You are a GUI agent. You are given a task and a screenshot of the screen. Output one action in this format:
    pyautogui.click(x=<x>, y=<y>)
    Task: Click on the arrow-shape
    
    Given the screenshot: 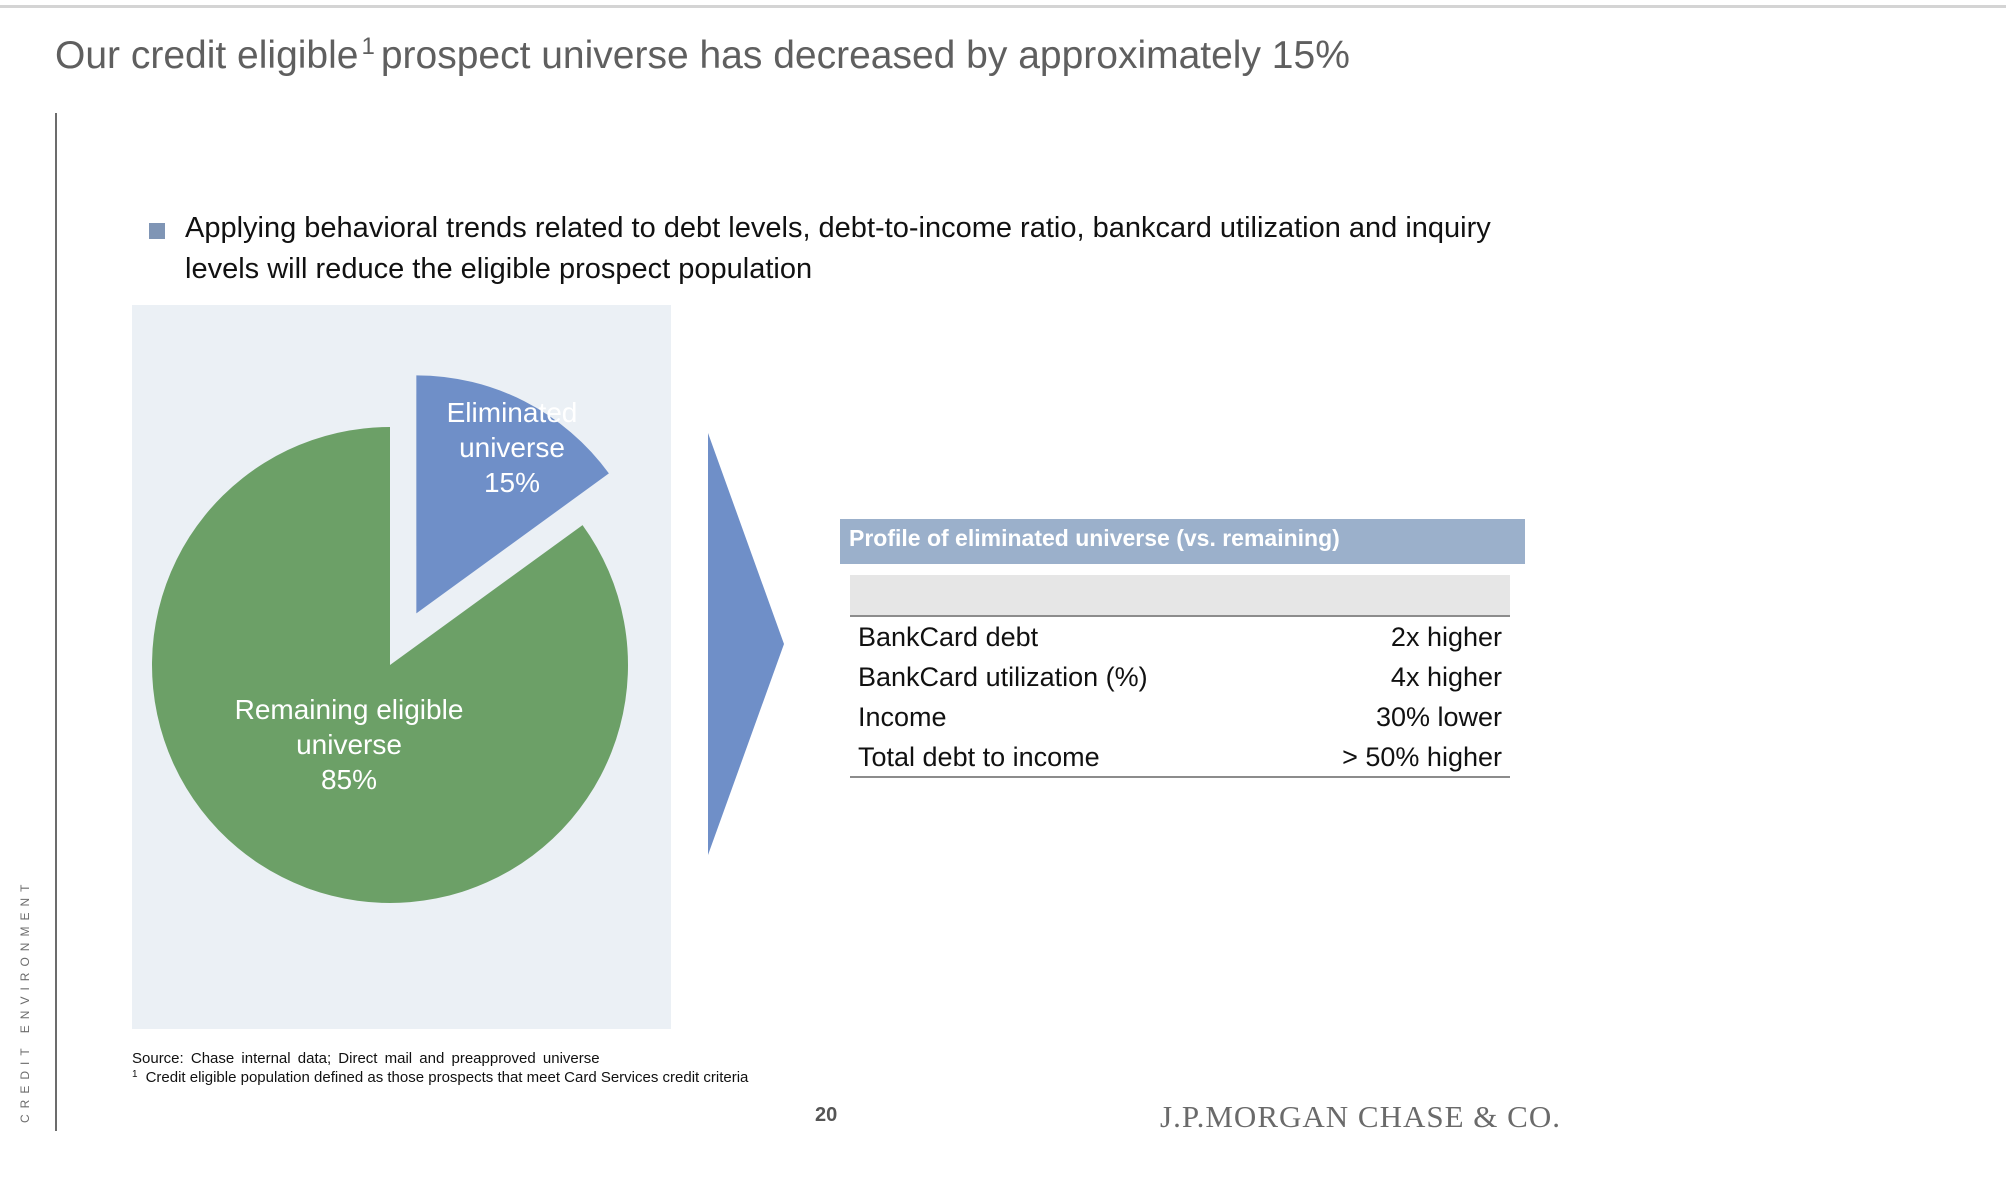 What is the action you would take?
    pyautogui.click(x=746, y=644)
    